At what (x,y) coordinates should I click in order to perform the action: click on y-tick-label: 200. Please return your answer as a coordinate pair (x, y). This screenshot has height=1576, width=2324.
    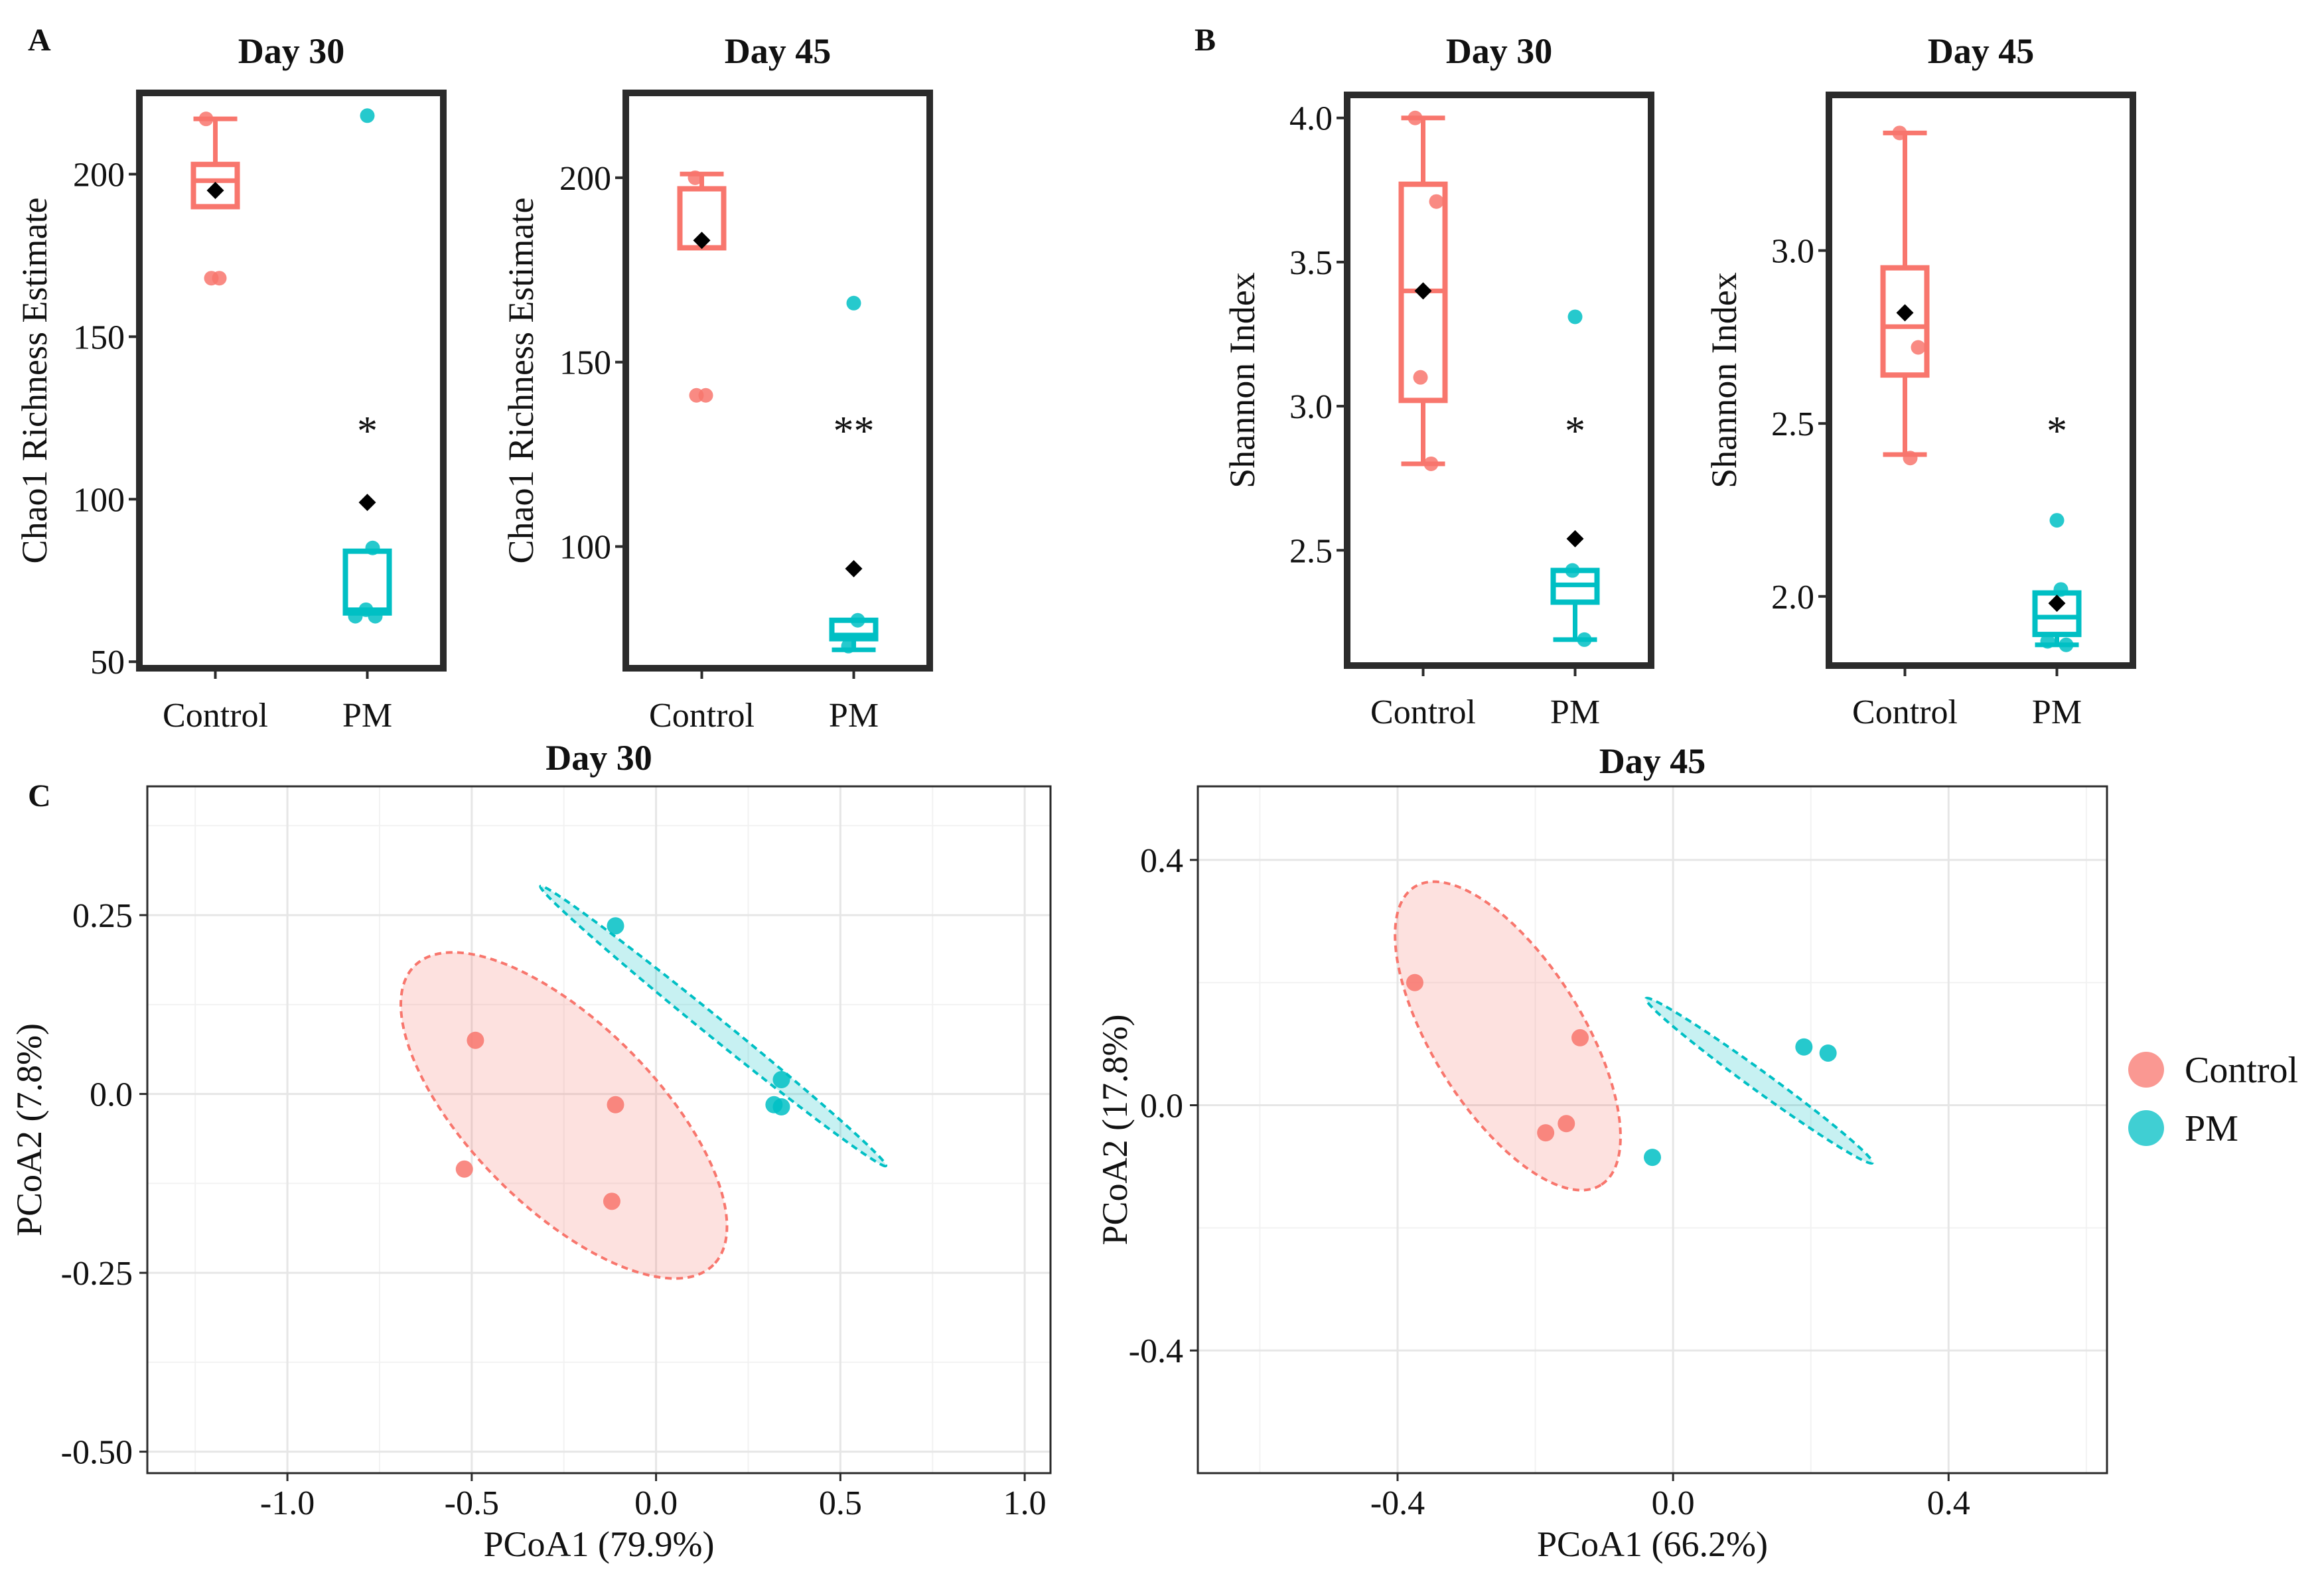
    Looking at the image, I should click on (585, 179).